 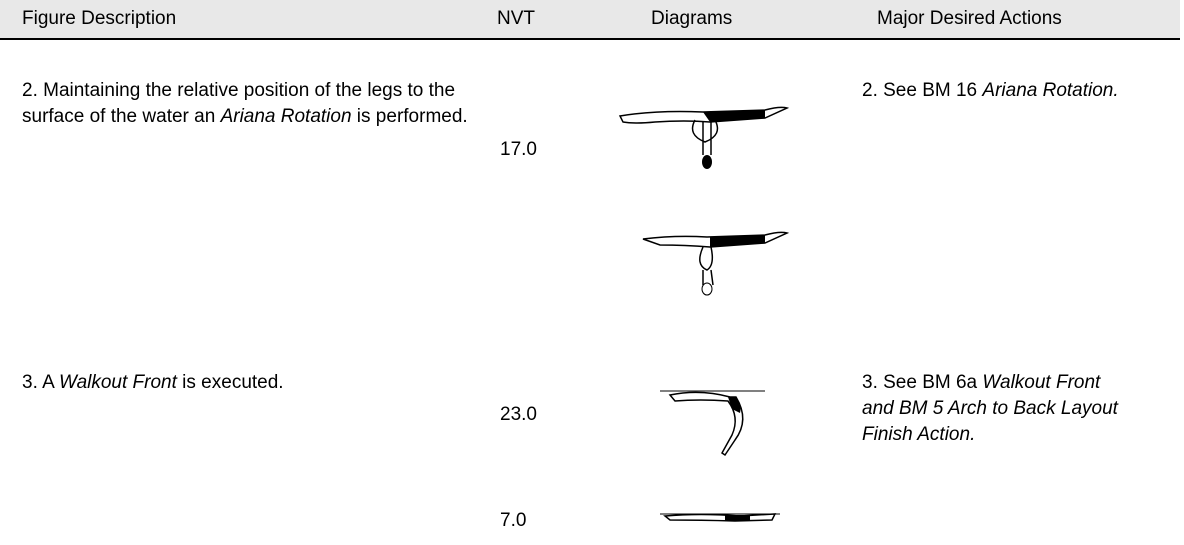 What do you see at coordinates (40, 382) in the screenshot?
I see `text: 3. A` at bounding box center [40, 382].